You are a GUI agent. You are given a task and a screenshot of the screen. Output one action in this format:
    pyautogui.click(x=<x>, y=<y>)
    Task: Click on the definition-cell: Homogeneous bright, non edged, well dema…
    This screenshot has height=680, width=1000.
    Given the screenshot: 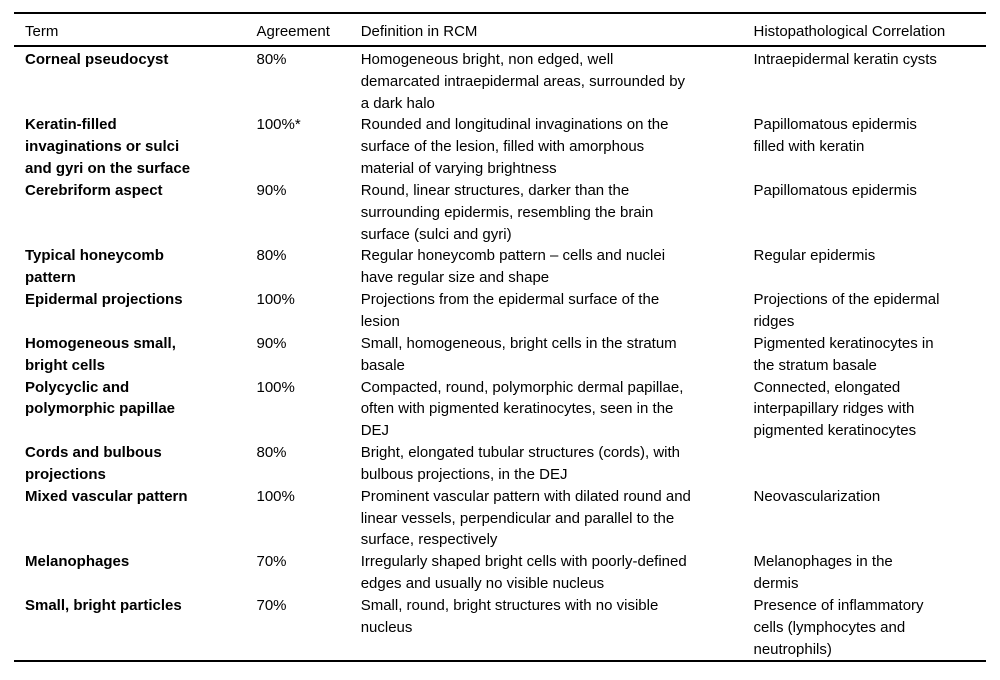 What is the action you would take?
    pyautogui.click(x=523, y=81)
    